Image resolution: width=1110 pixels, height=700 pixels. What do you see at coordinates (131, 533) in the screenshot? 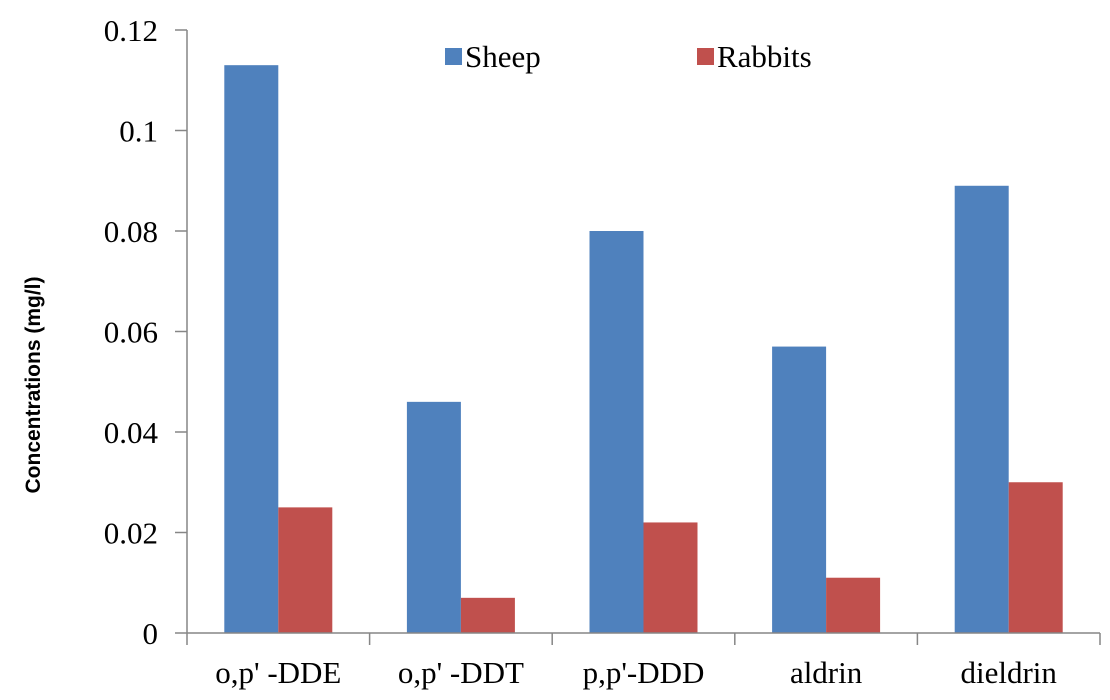
I see `y-tick-label: 0.02` at bounding box center [131, 533].